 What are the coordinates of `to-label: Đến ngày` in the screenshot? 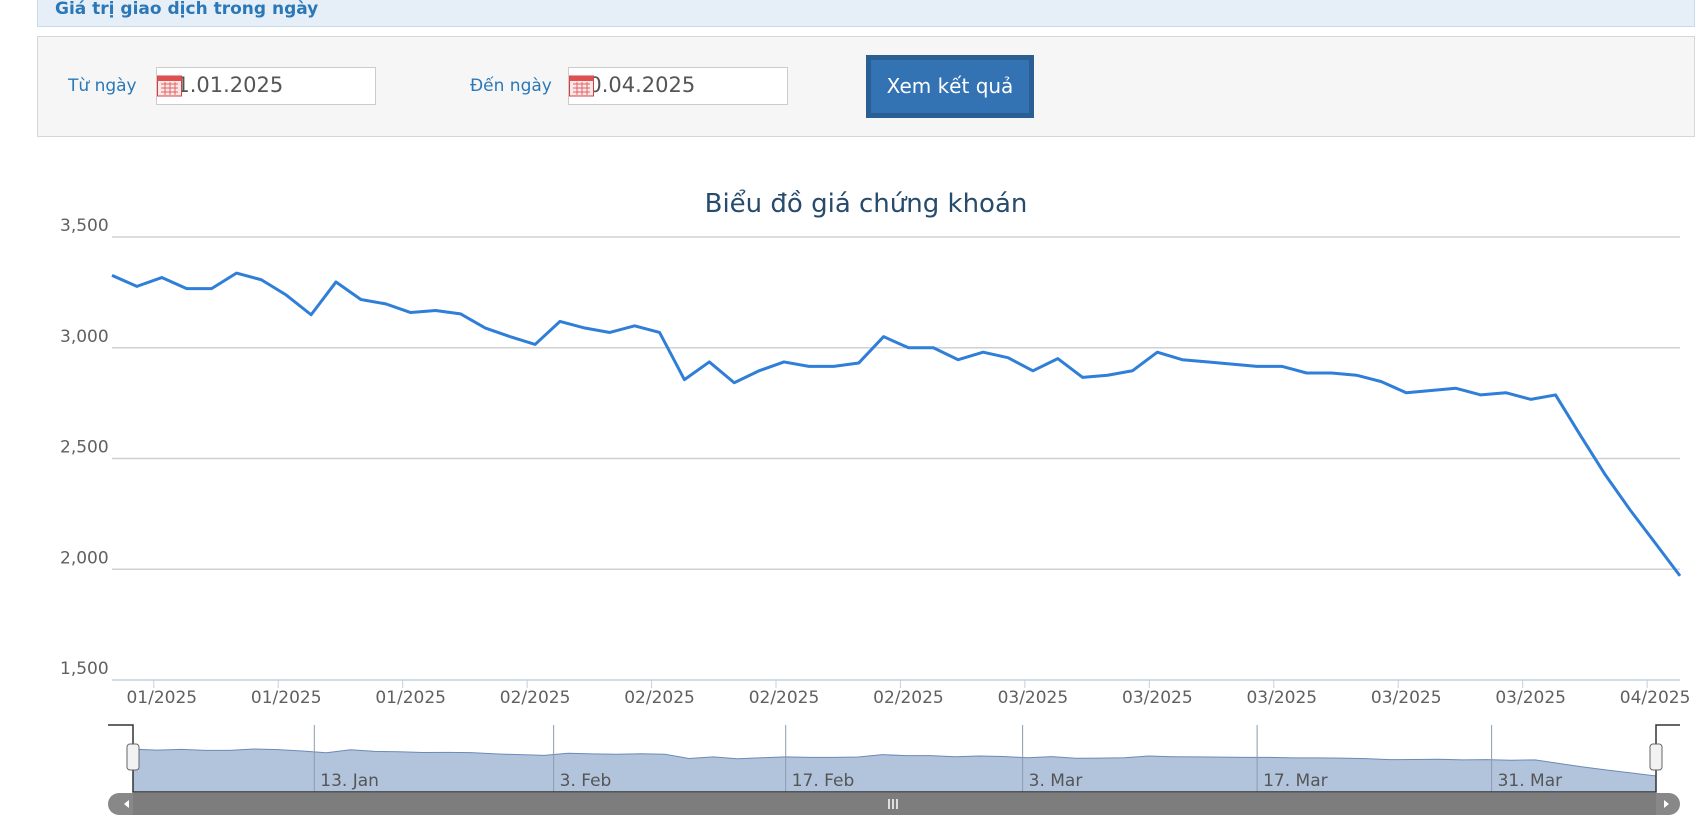 It's located at (511, 86).